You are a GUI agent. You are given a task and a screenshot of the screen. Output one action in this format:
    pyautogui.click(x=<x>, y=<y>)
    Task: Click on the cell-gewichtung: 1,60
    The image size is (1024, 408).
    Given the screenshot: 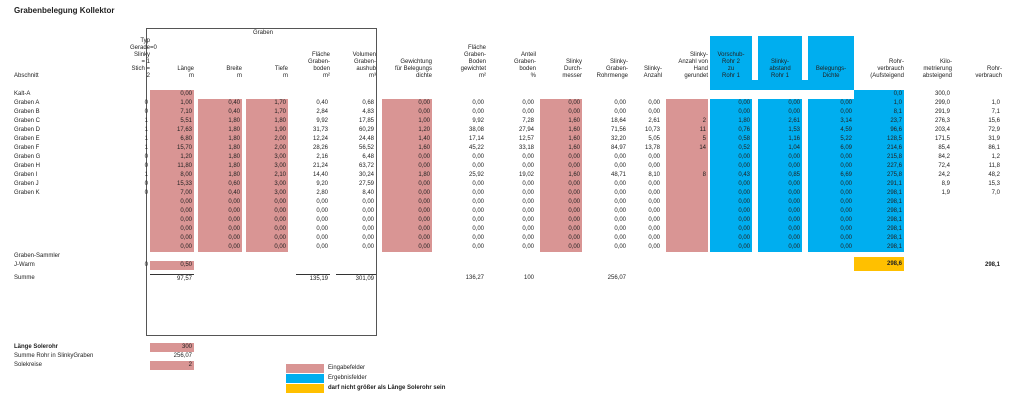 What is the action you would take?
    pyautogui.click(x=407, y=148)
    